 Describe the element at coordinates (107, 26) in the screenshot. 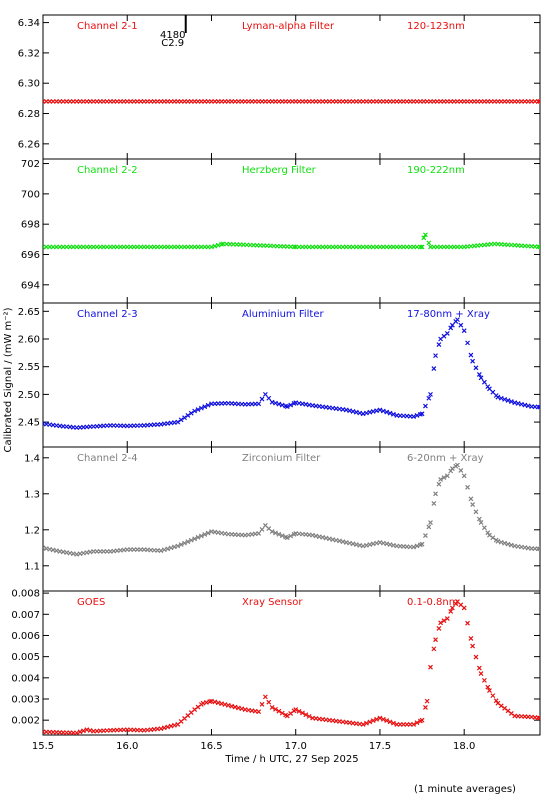

I see `channel-label: Channel 2-1` at that location.